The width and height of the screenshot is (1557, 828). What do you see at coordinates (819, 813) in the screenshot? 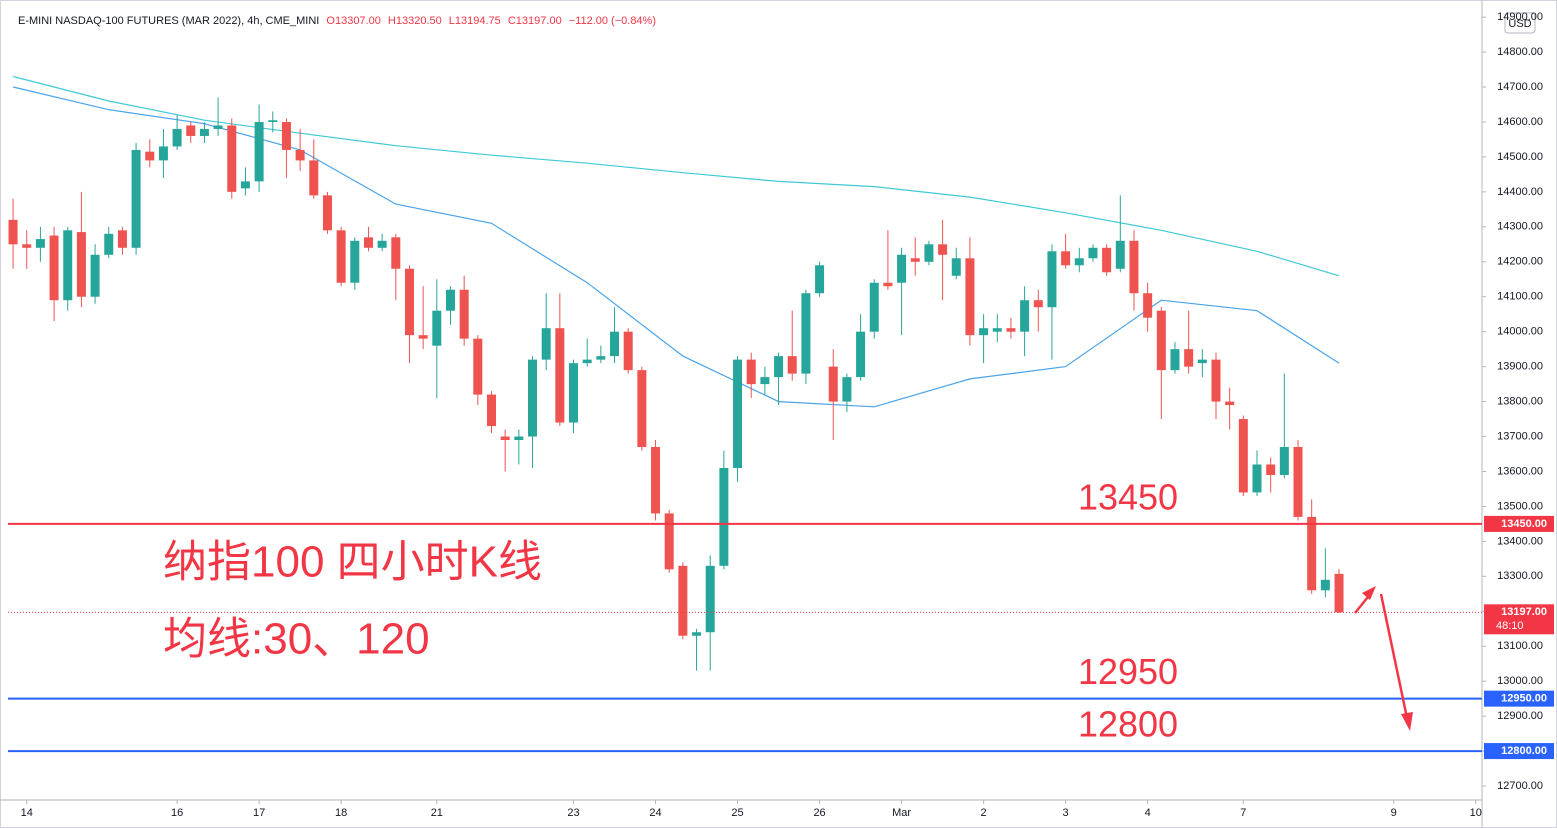
I see `x-tick-label: 26` at bounding box center [819, 813].